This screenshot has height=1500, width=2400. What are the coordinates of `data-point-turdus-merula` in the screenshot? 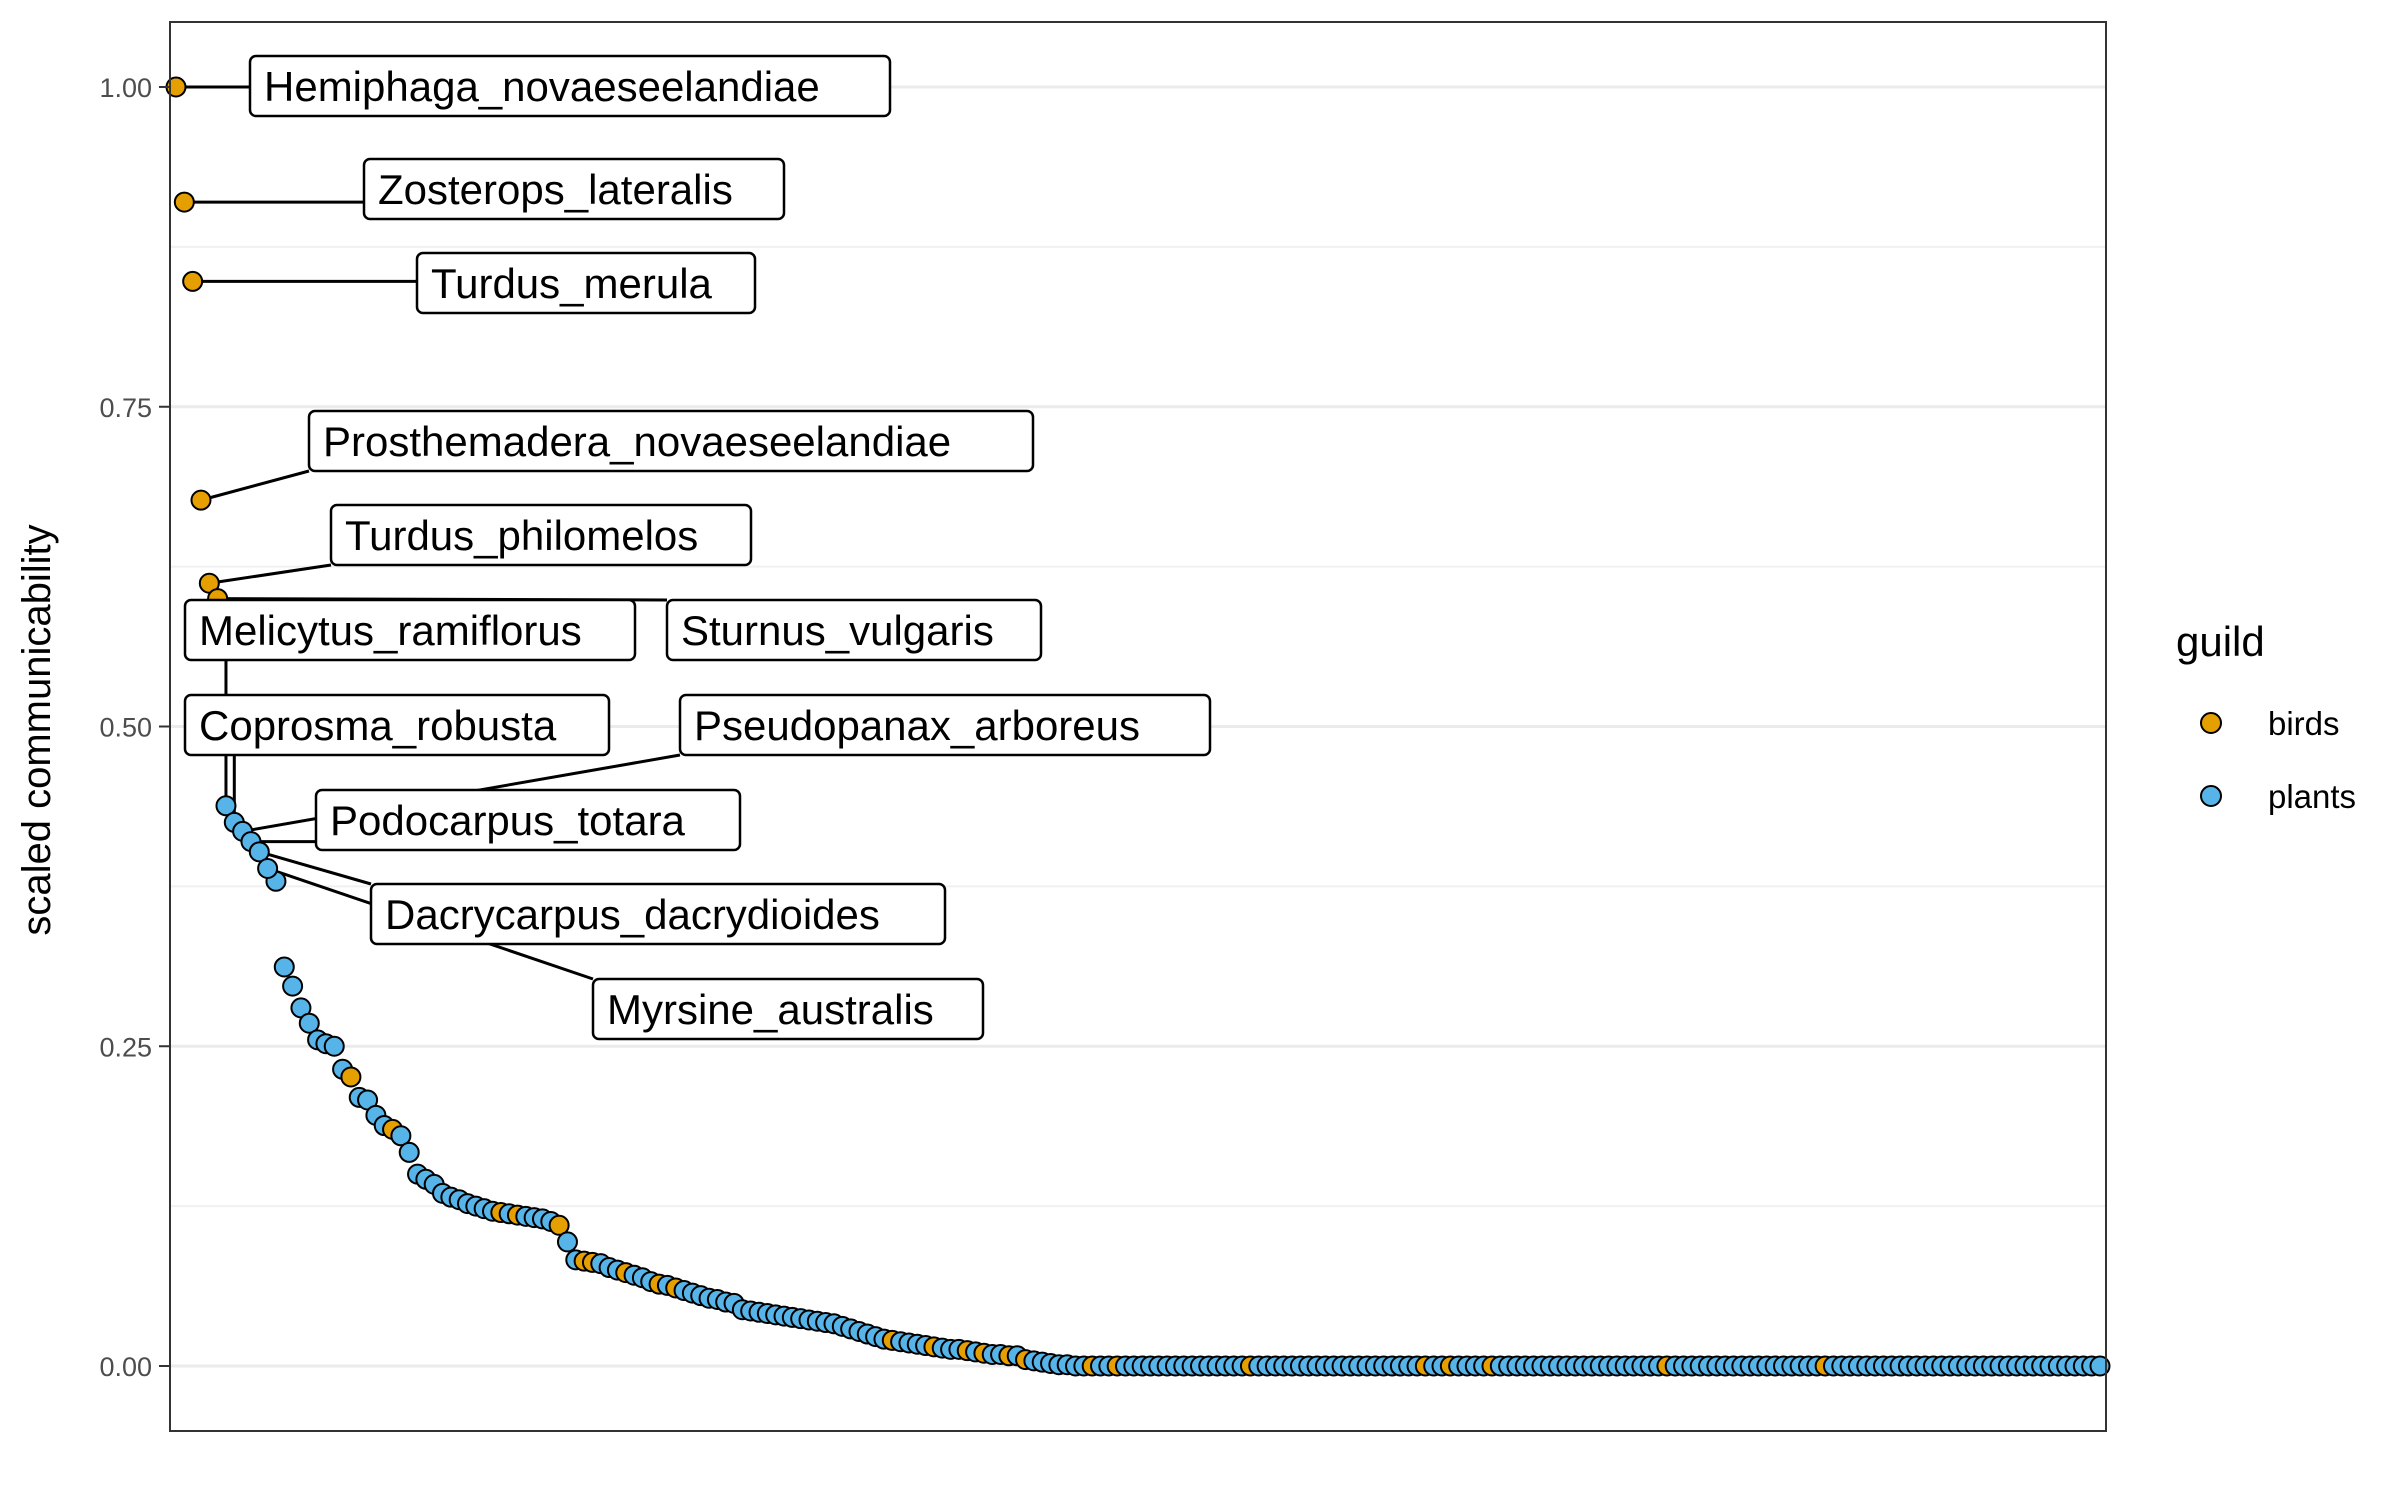 It's located at (193, 281).